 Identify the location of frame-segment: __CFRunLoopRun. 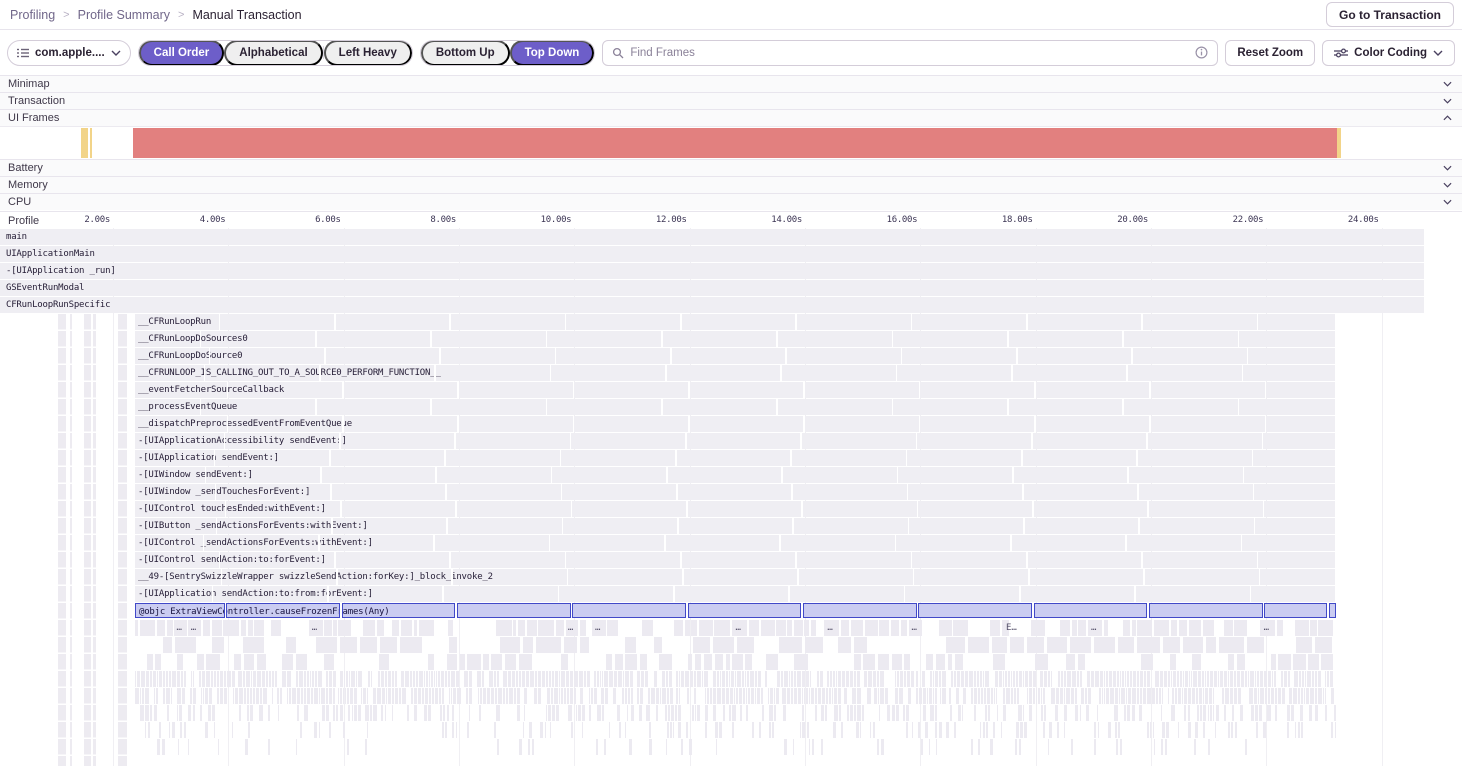
(969, 322).